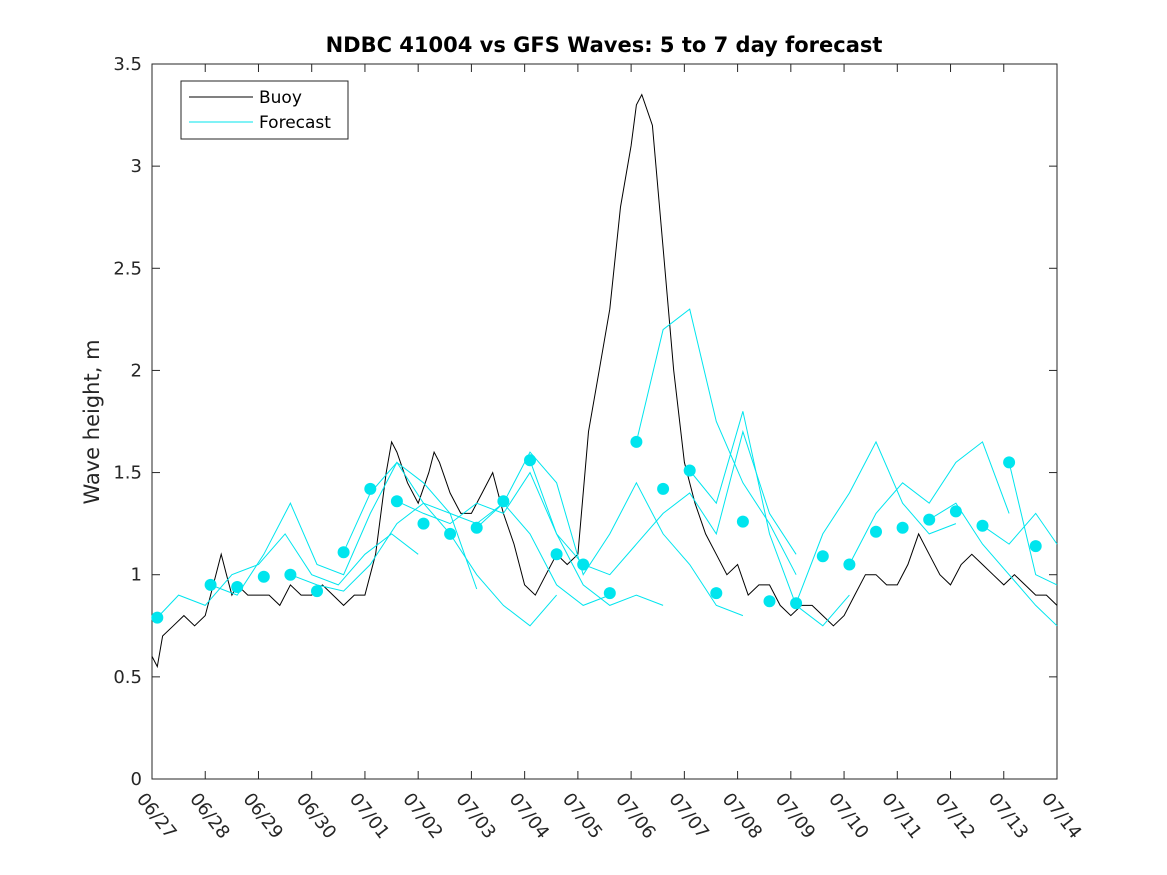 This screenshot has height=875, width=1167. I want to click on legend-label: Forecast, so click(295, 123).